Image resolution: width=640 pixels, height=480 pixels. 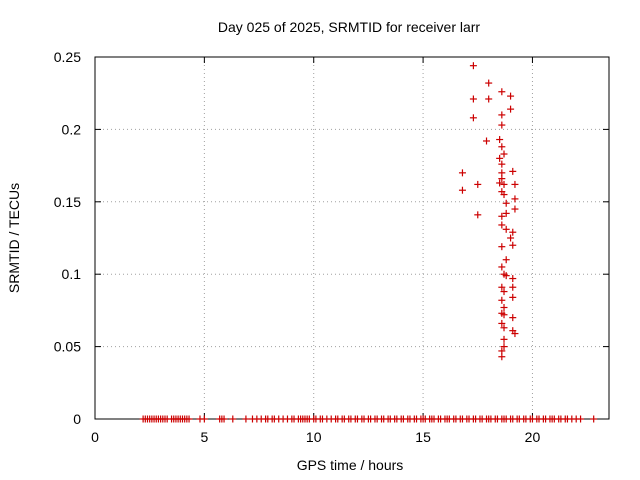 What do you see at coordinates (72, 129) in the screenshot?
I see `y-tick-label: 0.2` at bounding box center [72, 129].